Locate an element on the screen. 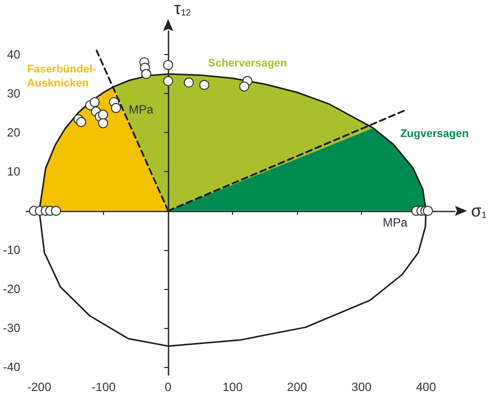 This screenshot has height=393, width=495. series-label: Zugversagen is located at coordinates (434, 134).